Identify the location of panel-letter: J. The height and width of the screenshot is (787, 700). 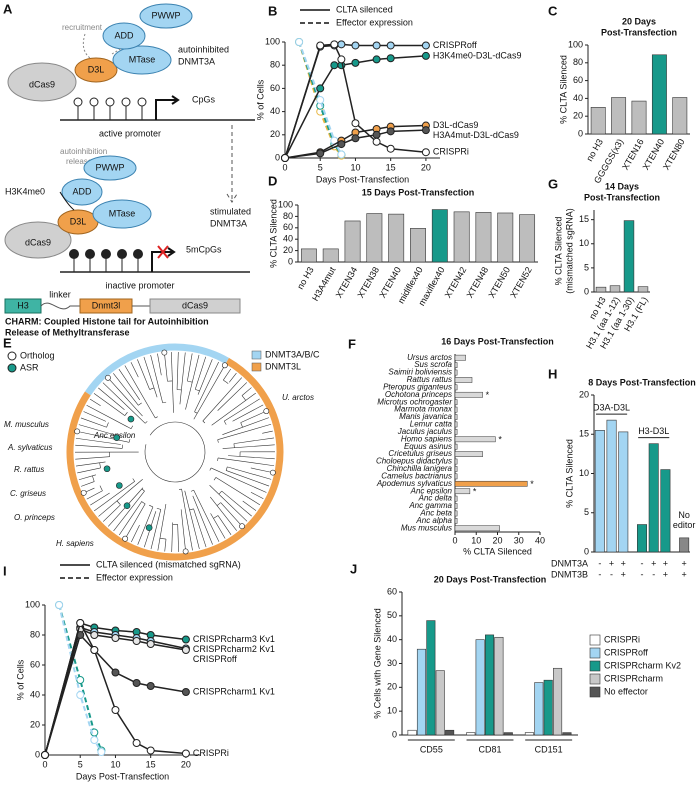
(353, 568).